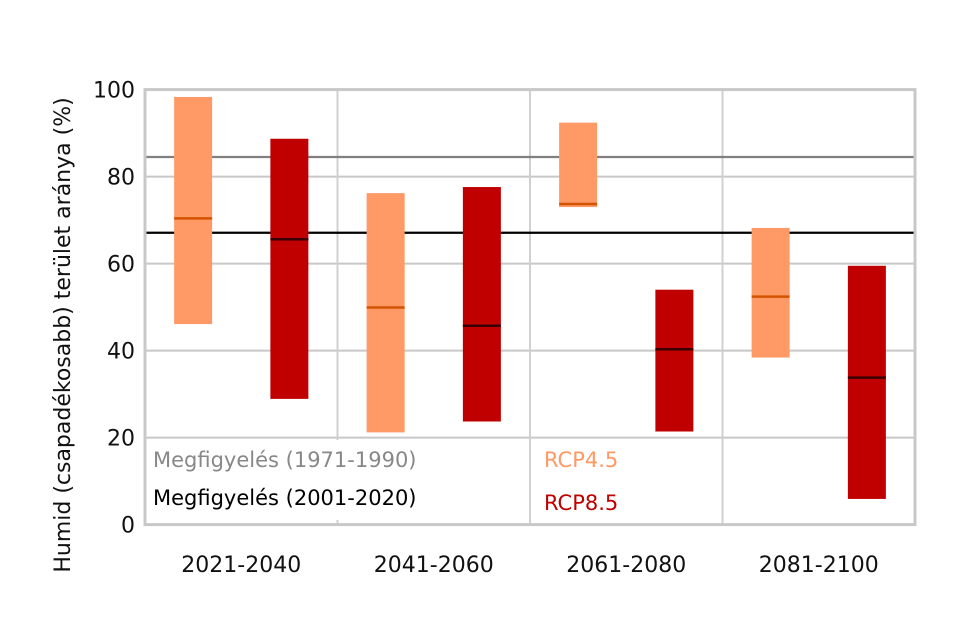 Image resolution: width=966 pixels, height=642 pixels. What do you see at coordinates (581, 460) in the screenshot?
I see `legend-rcp45: RCP4.5` at bounding box center [581, 460].